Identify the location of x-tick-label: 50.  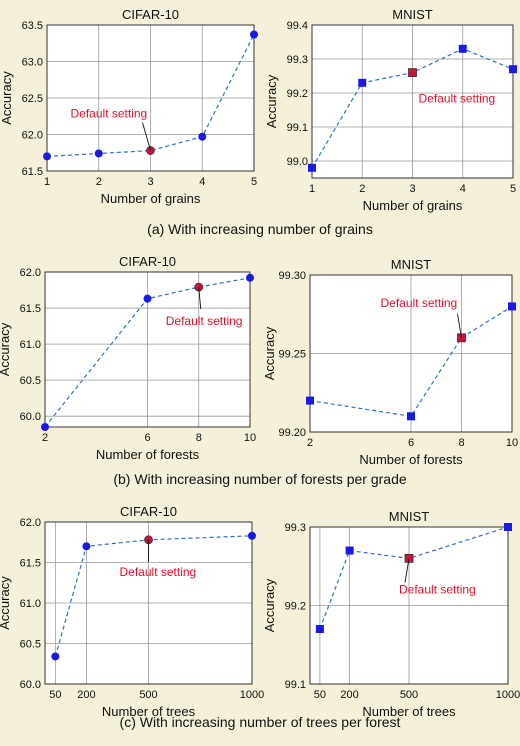
(320, 695).